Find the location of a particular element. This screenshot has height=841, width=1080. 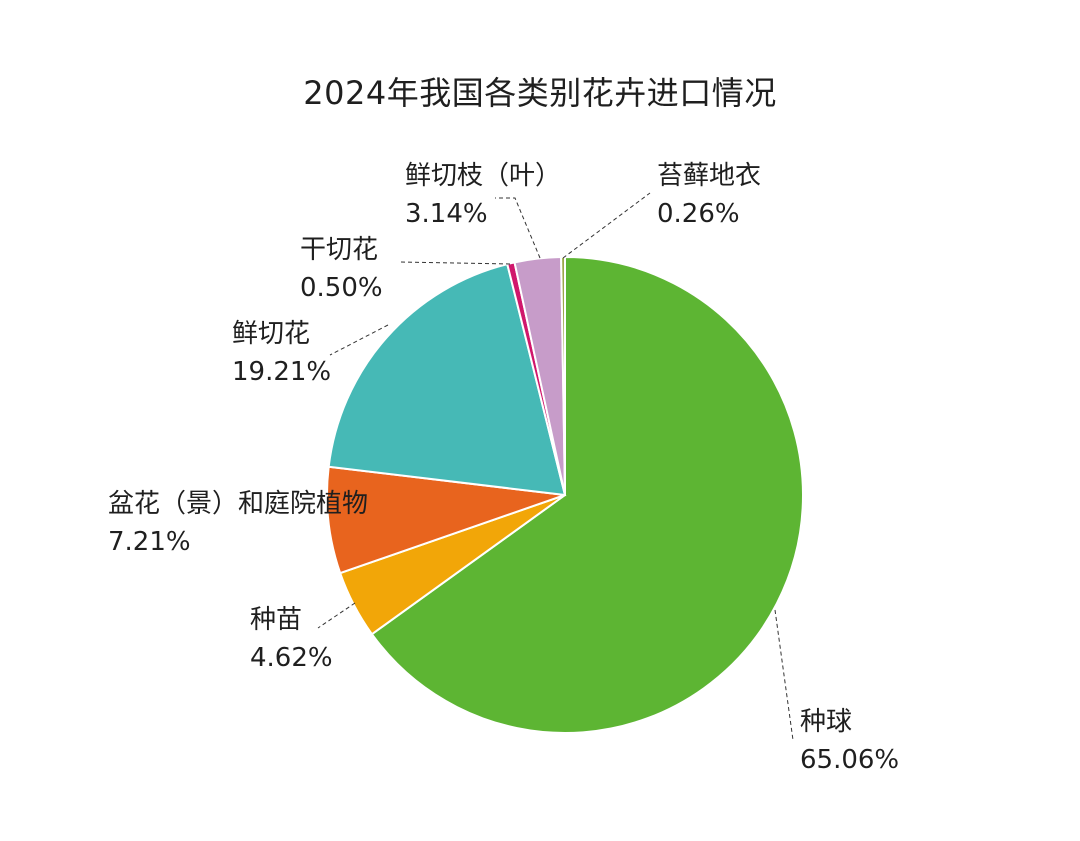

slice-label: 鲜切枝（叶） is located at coordinates (483, 176).